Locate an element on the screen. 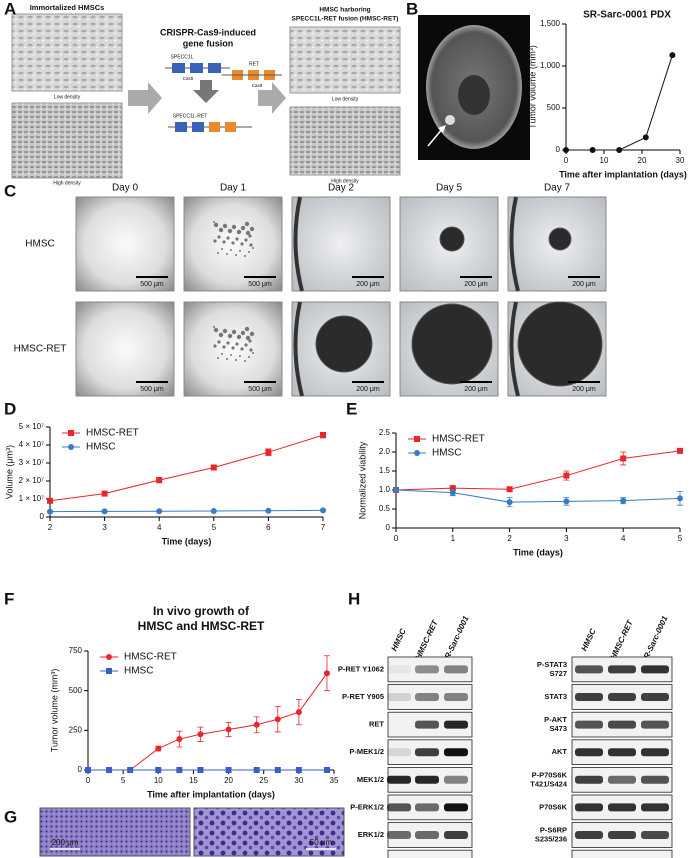 The height and width of the screenshot is (858, 691). mri-brainstem is located at coordinates (474, 95).